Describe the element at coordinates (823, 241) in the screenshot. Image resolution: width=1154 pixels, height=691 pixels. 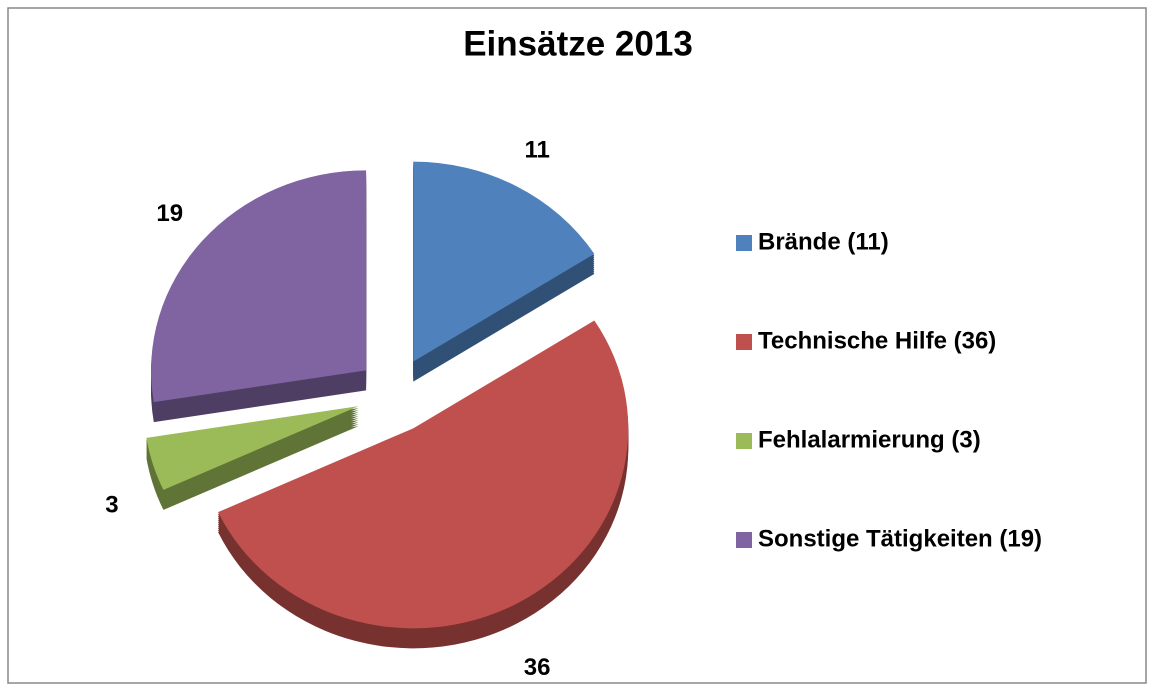
I see `legend-label: Brände (11)` at that location.